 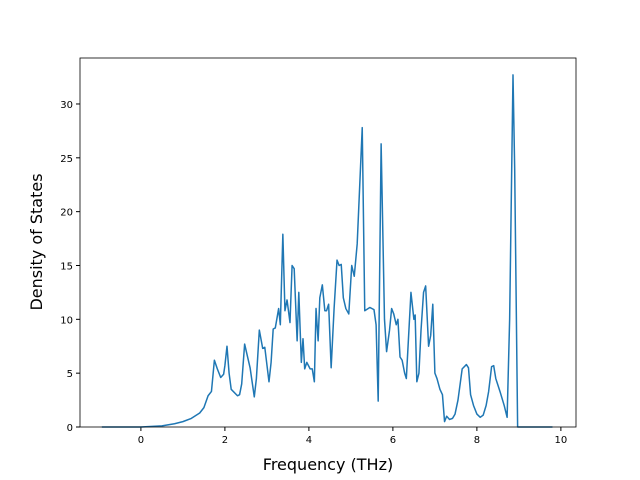 What do you see at coordinates (70, 428) in the screenshot?
I see `y-tick-label: 0` at bounding box center [70, 428].